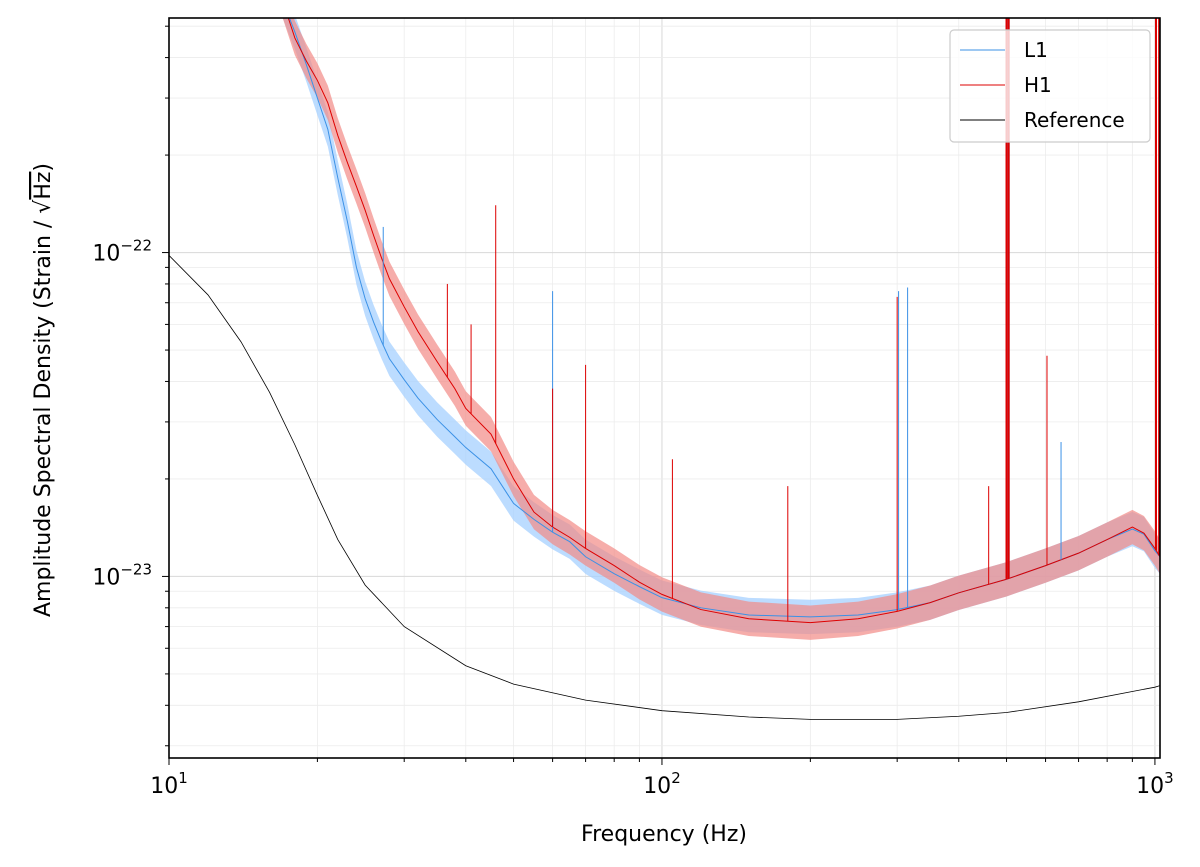 Image resolution: width=1200 pixels, height=867 pixels. What do you see at coordinates (43, 186) in the screenshot?
I see `ylabel-unit: Hz` at bounding box center [43, 186].